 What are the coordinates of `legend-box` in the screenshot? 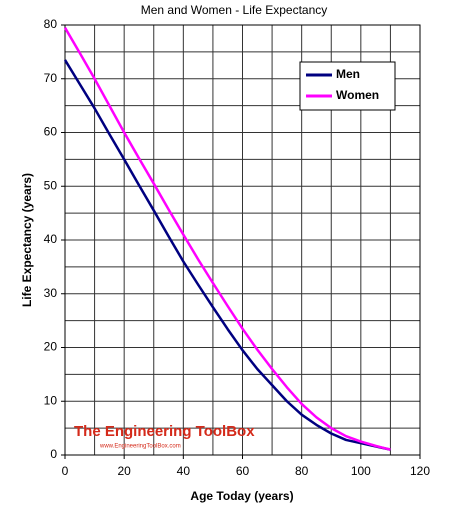 It's located at (347, 86).